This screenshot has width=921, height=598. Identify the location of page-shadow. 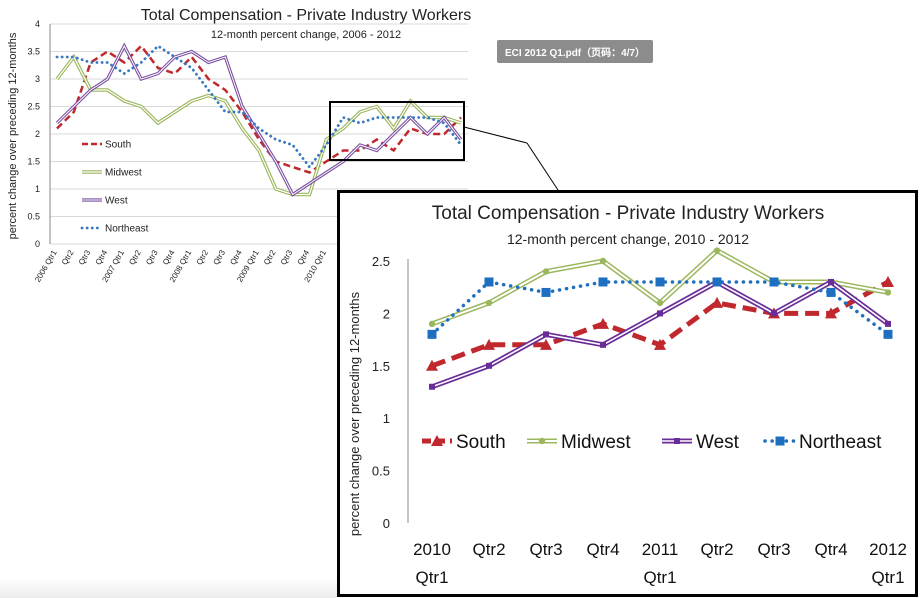
(168, 588).